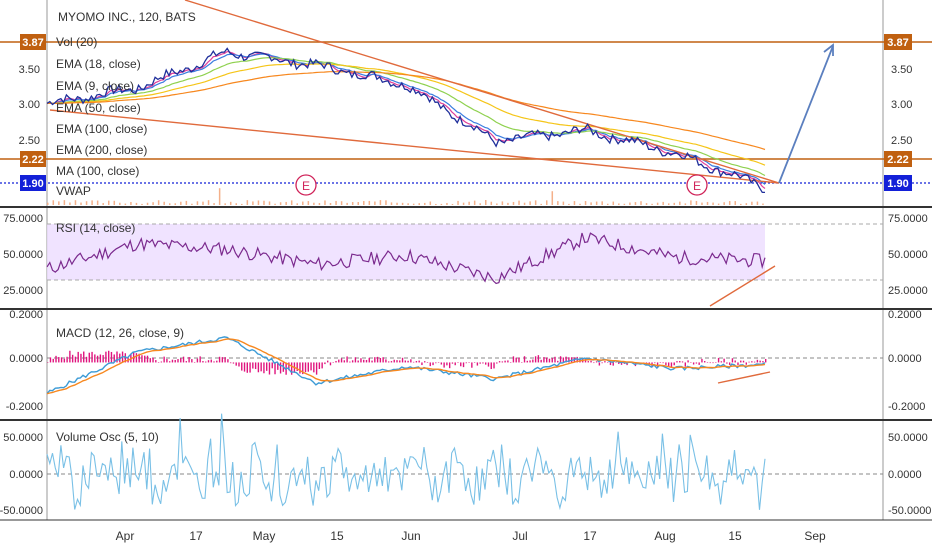 The height and width of the screenshot is (550, 932). What do you see at coordinates (337, 536) in the screenshot?
I see `x-tick-label: 15` at bounding box center [337, 536].